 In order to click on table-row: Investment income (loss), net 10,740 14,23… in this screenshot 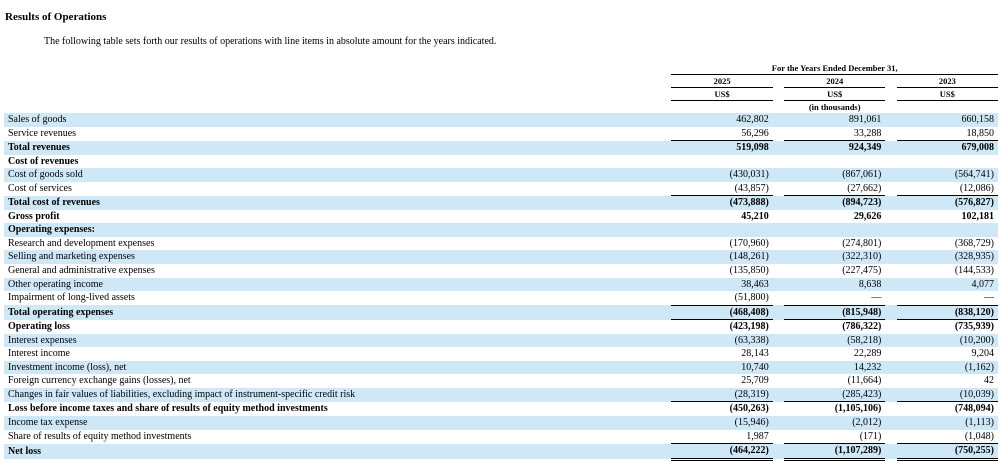, I will do `click(501, 367)`.